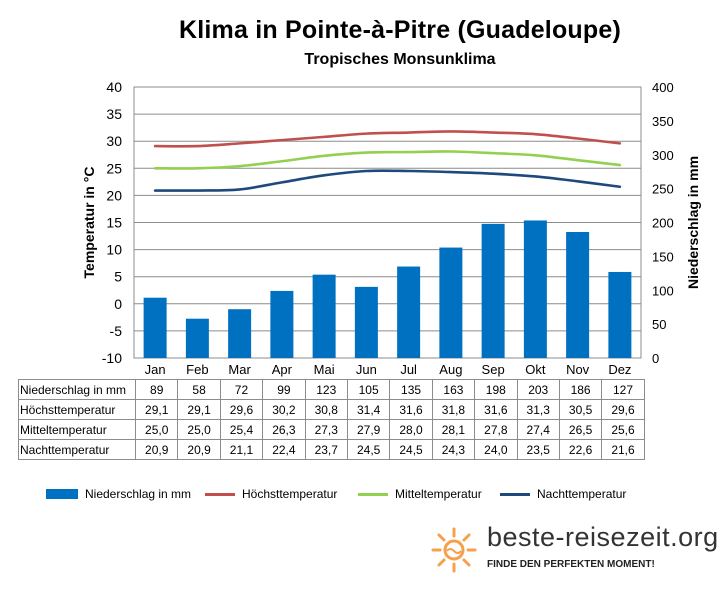 Image resolution: width=720 pixels, height=593 pixels. What do you see at coordinates (454, 550) in the screenshot?
I see `sun-icon` at bounding box center [454, 550].